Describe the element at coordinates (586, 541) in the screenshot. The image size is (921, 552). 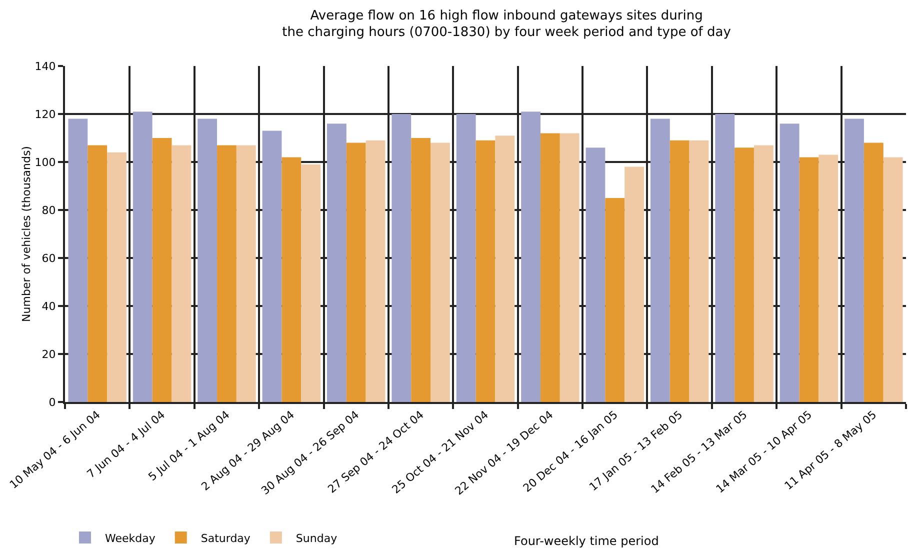
I see `x-axis-title: Four-weekly time period` at that location.